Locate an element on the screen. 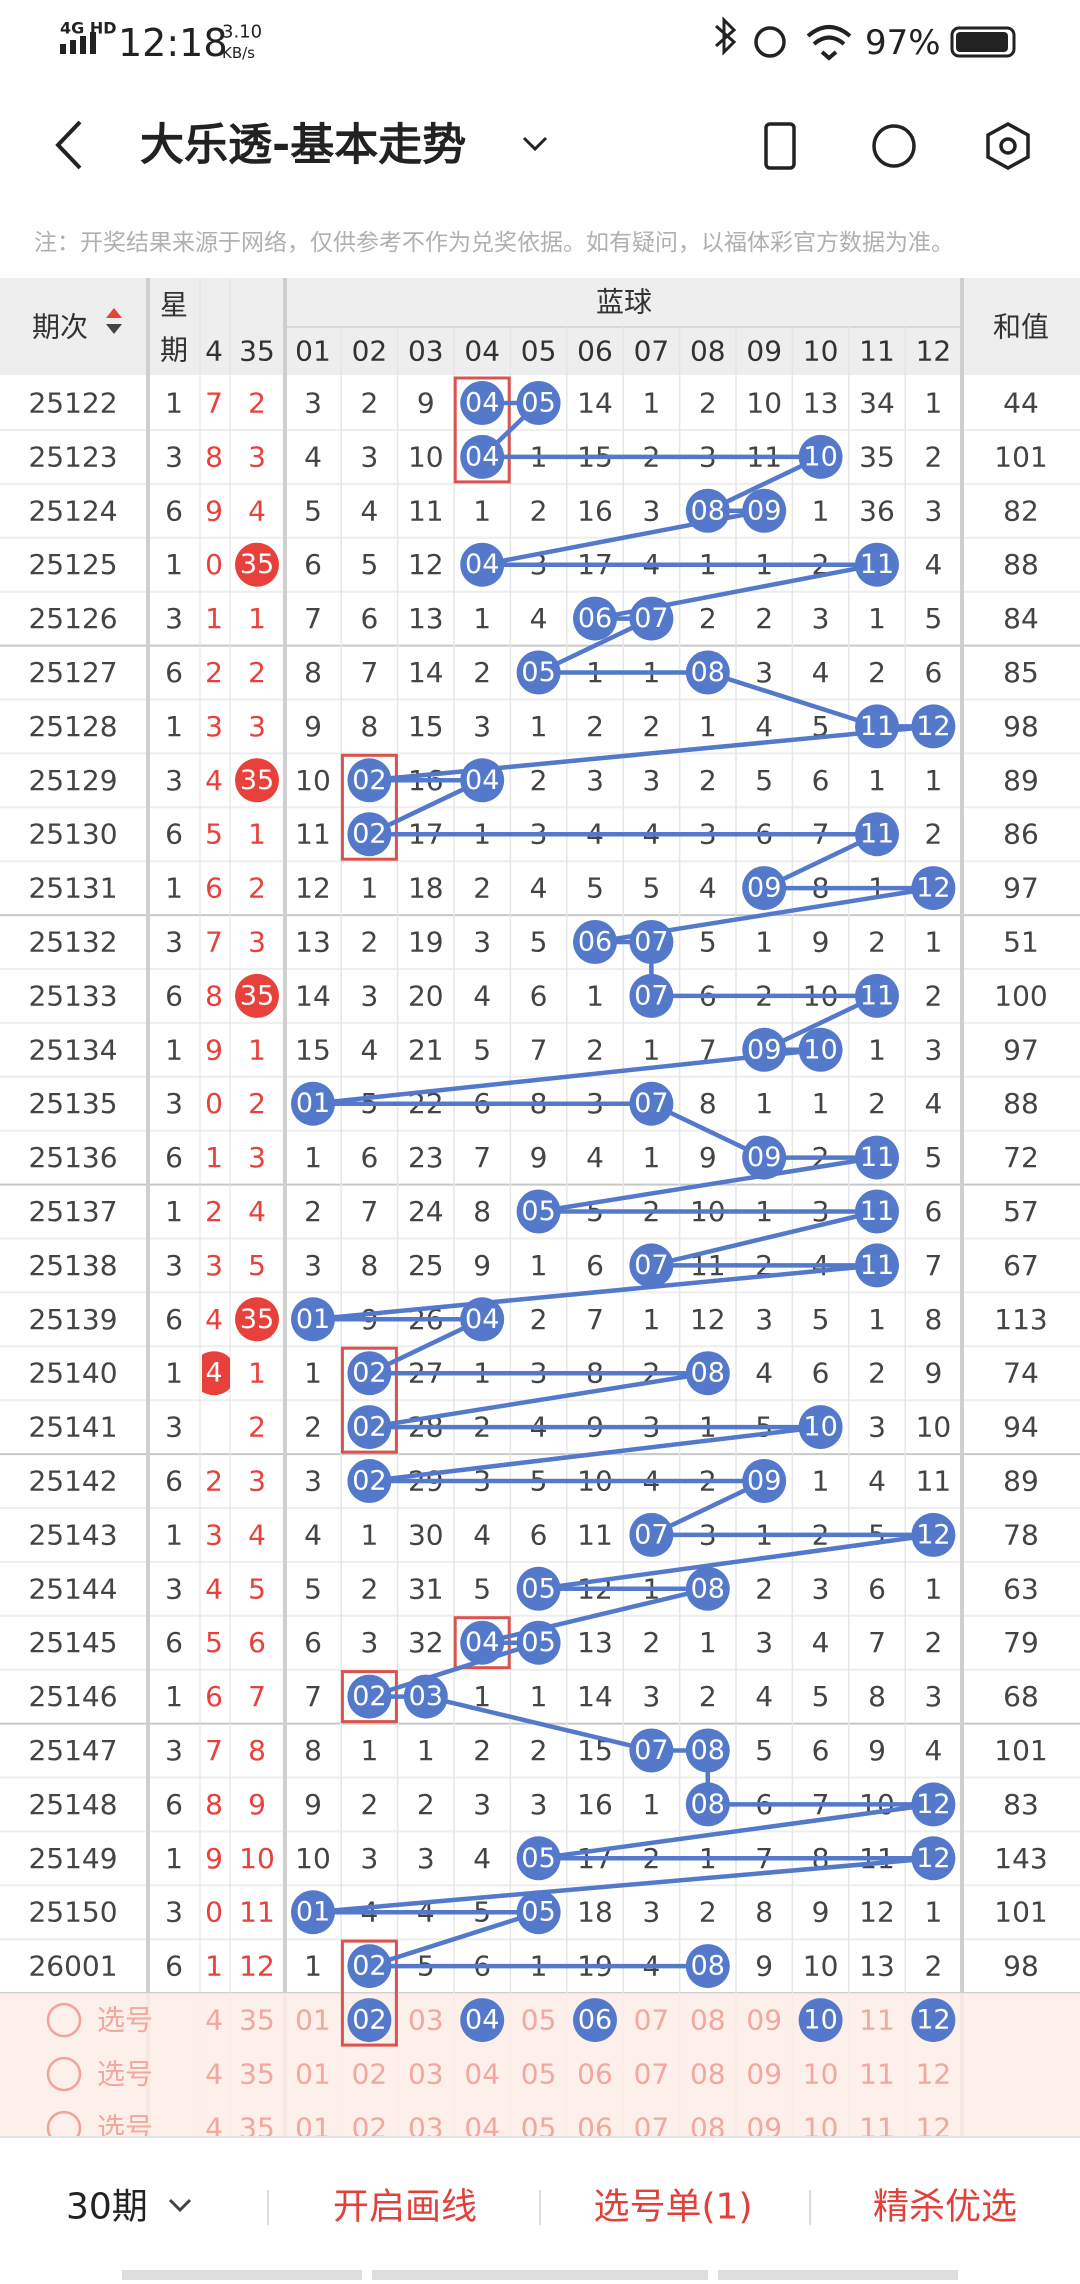 The width and height of the screenshot is (1080, 2284). share-icon is located at coordinates (894, 146).